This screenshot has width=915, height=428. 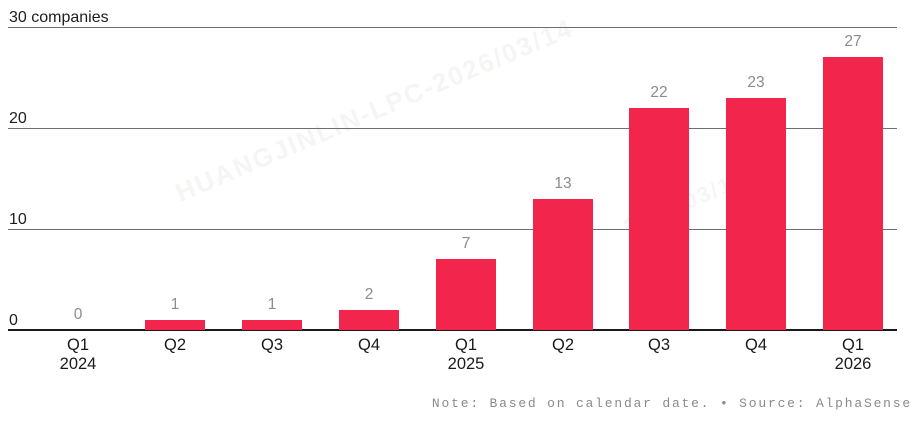 I want to click on bar-value-label: 27, so click(x=853, y=41).